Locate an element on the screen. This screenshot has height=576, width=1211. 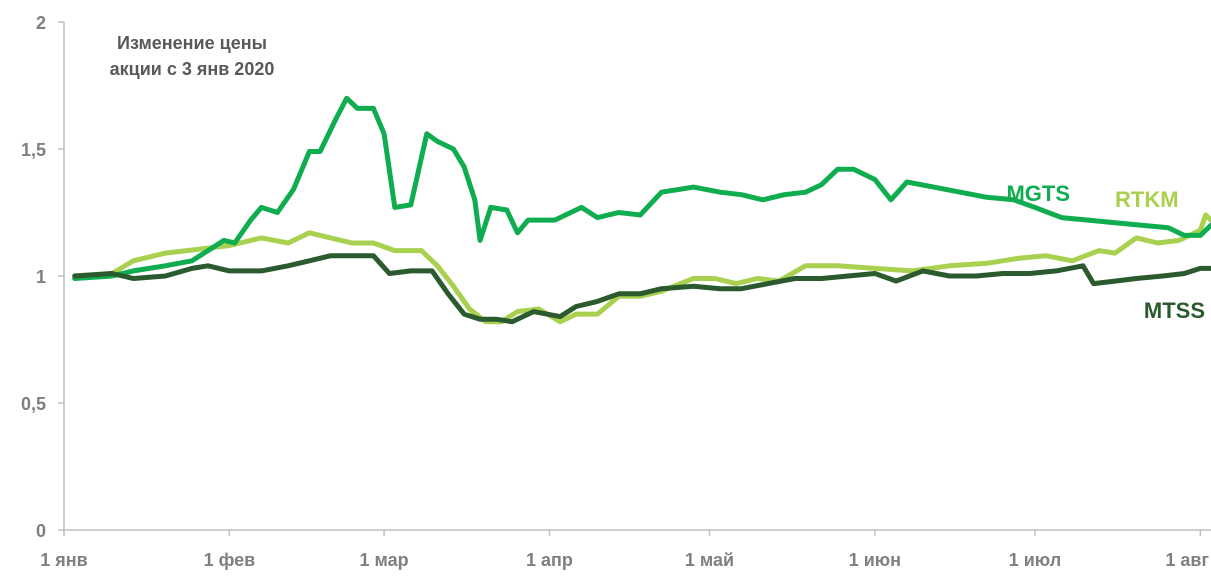
y-tick-label: 0 is located at coordinates (41, 531).